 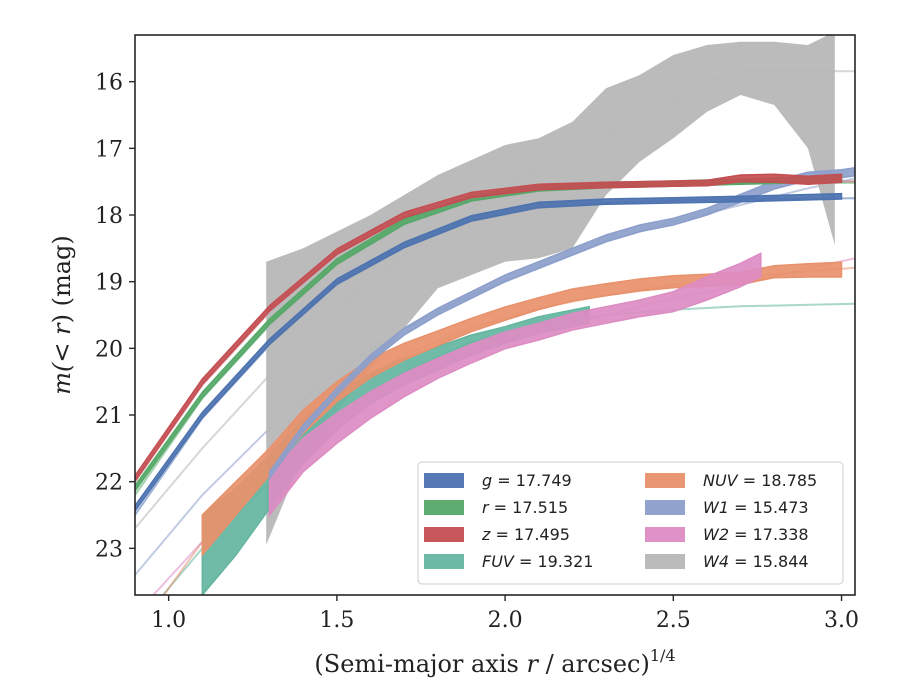 What do you see at coordinates (109, 549) in the screenshot?
I see `y-tick-label: 23` at bounding box center [109, 549].